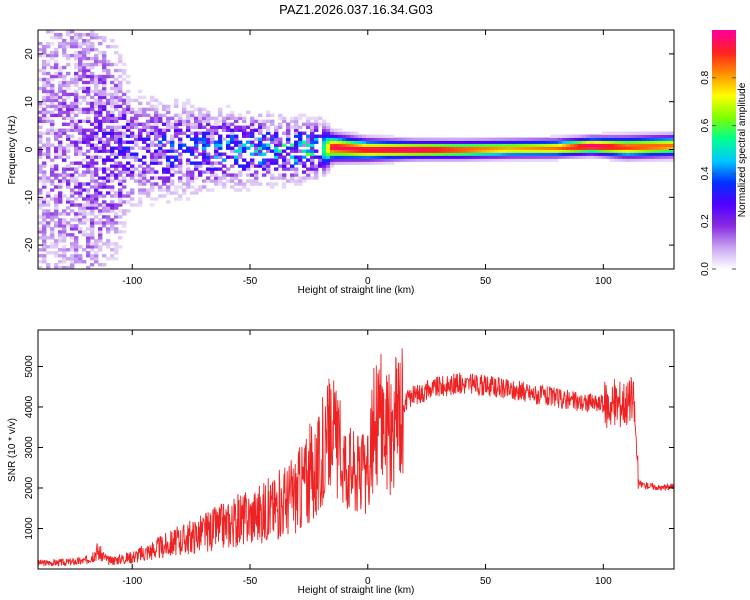  What do you see at coordinates (705, 173) in the screenshot?
I see `colorbar-tick-label: 0.4` at bounding box center [705, 173].